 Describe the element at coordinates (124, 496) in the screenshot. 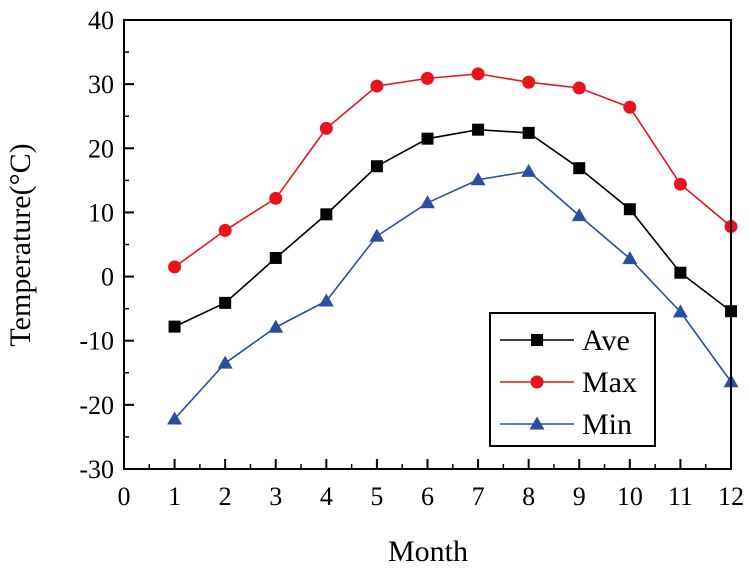

I see `x-tick-label-0: 0` at that location.